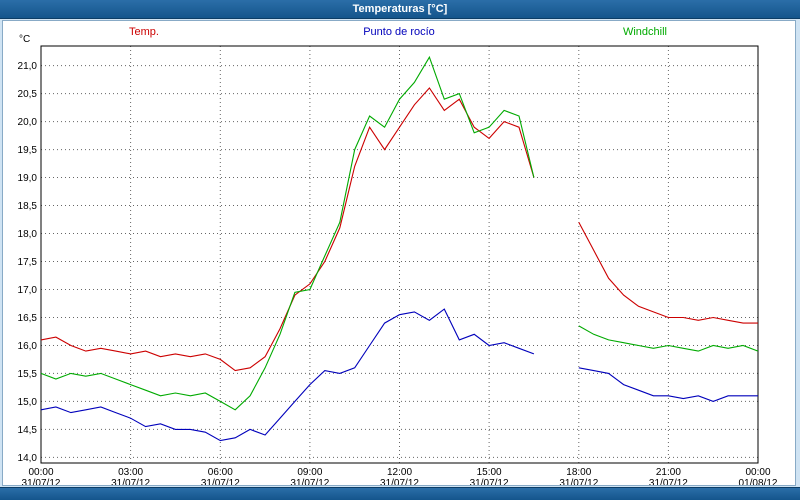  Describe the element at coordinates (28, 374) in the screenshot. I see `svg-text: 15,5` at that location.